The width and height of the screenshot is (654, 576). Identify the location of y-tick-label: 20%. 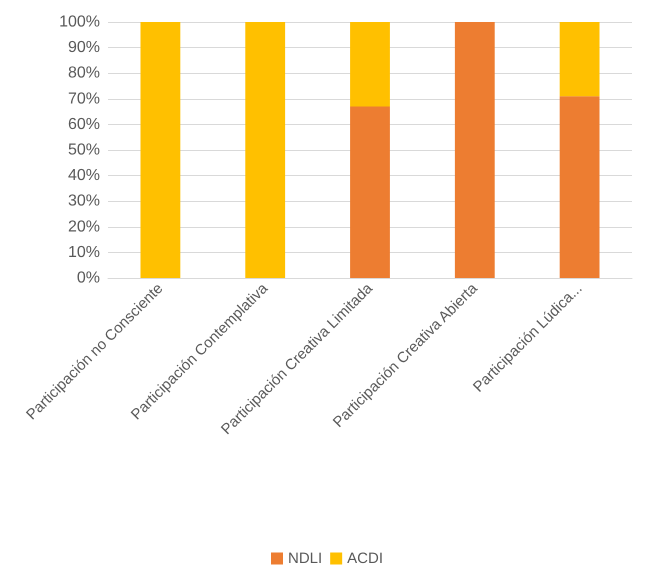
(84, 227).